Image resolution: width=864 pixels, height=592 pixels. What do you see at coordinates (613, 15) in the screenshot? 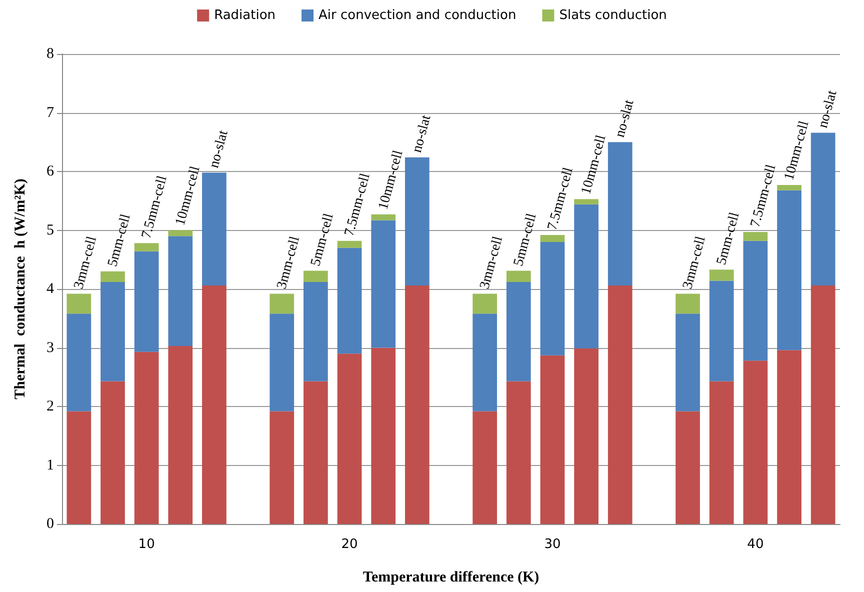
I see `legend-label: Slats conduction` at bounding box center [613, 15].